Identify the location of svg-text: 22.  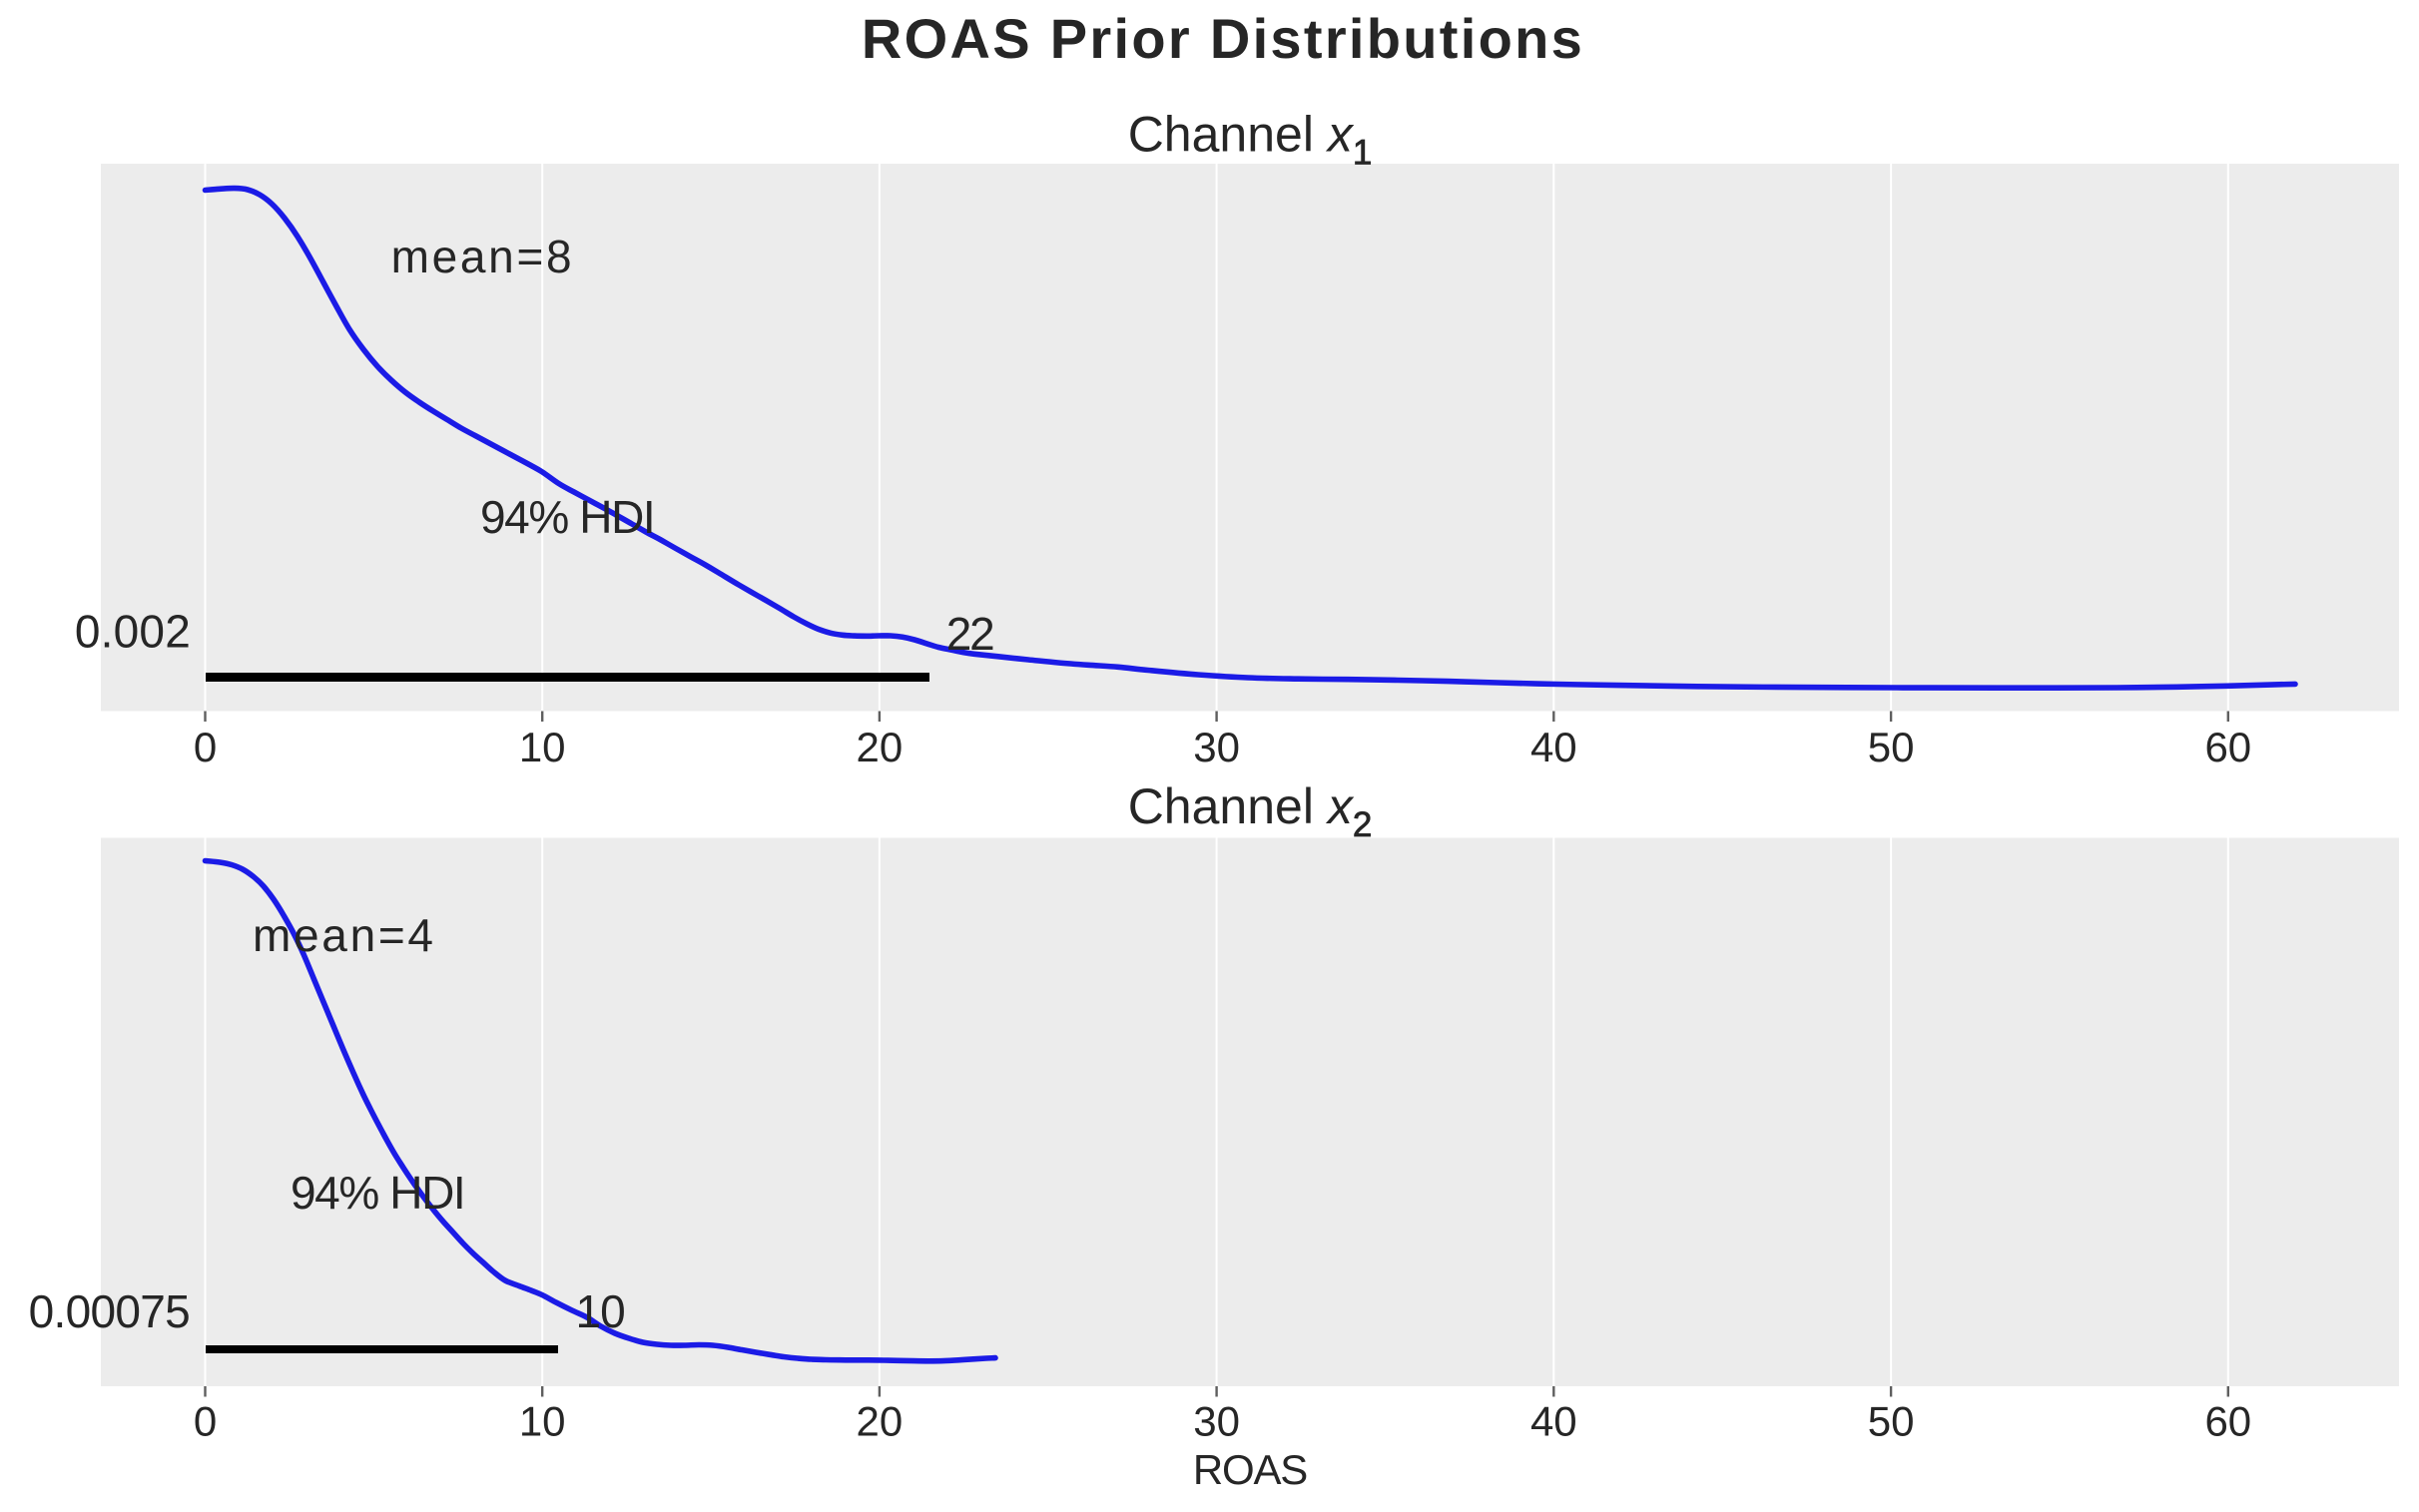
(969, 634).